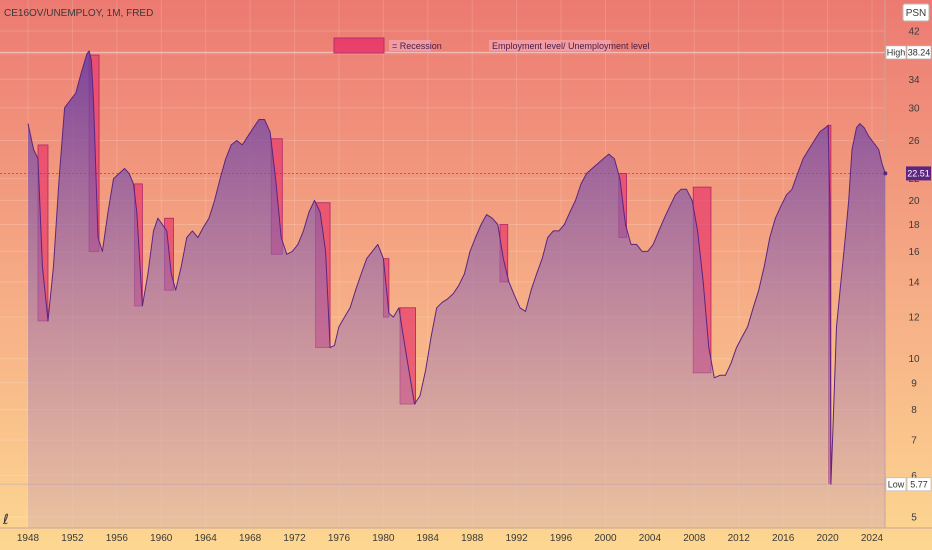  Describe the element at coordinates (908, 484) in the screenshot. I see `low-marker: Low 5.77` at that location.